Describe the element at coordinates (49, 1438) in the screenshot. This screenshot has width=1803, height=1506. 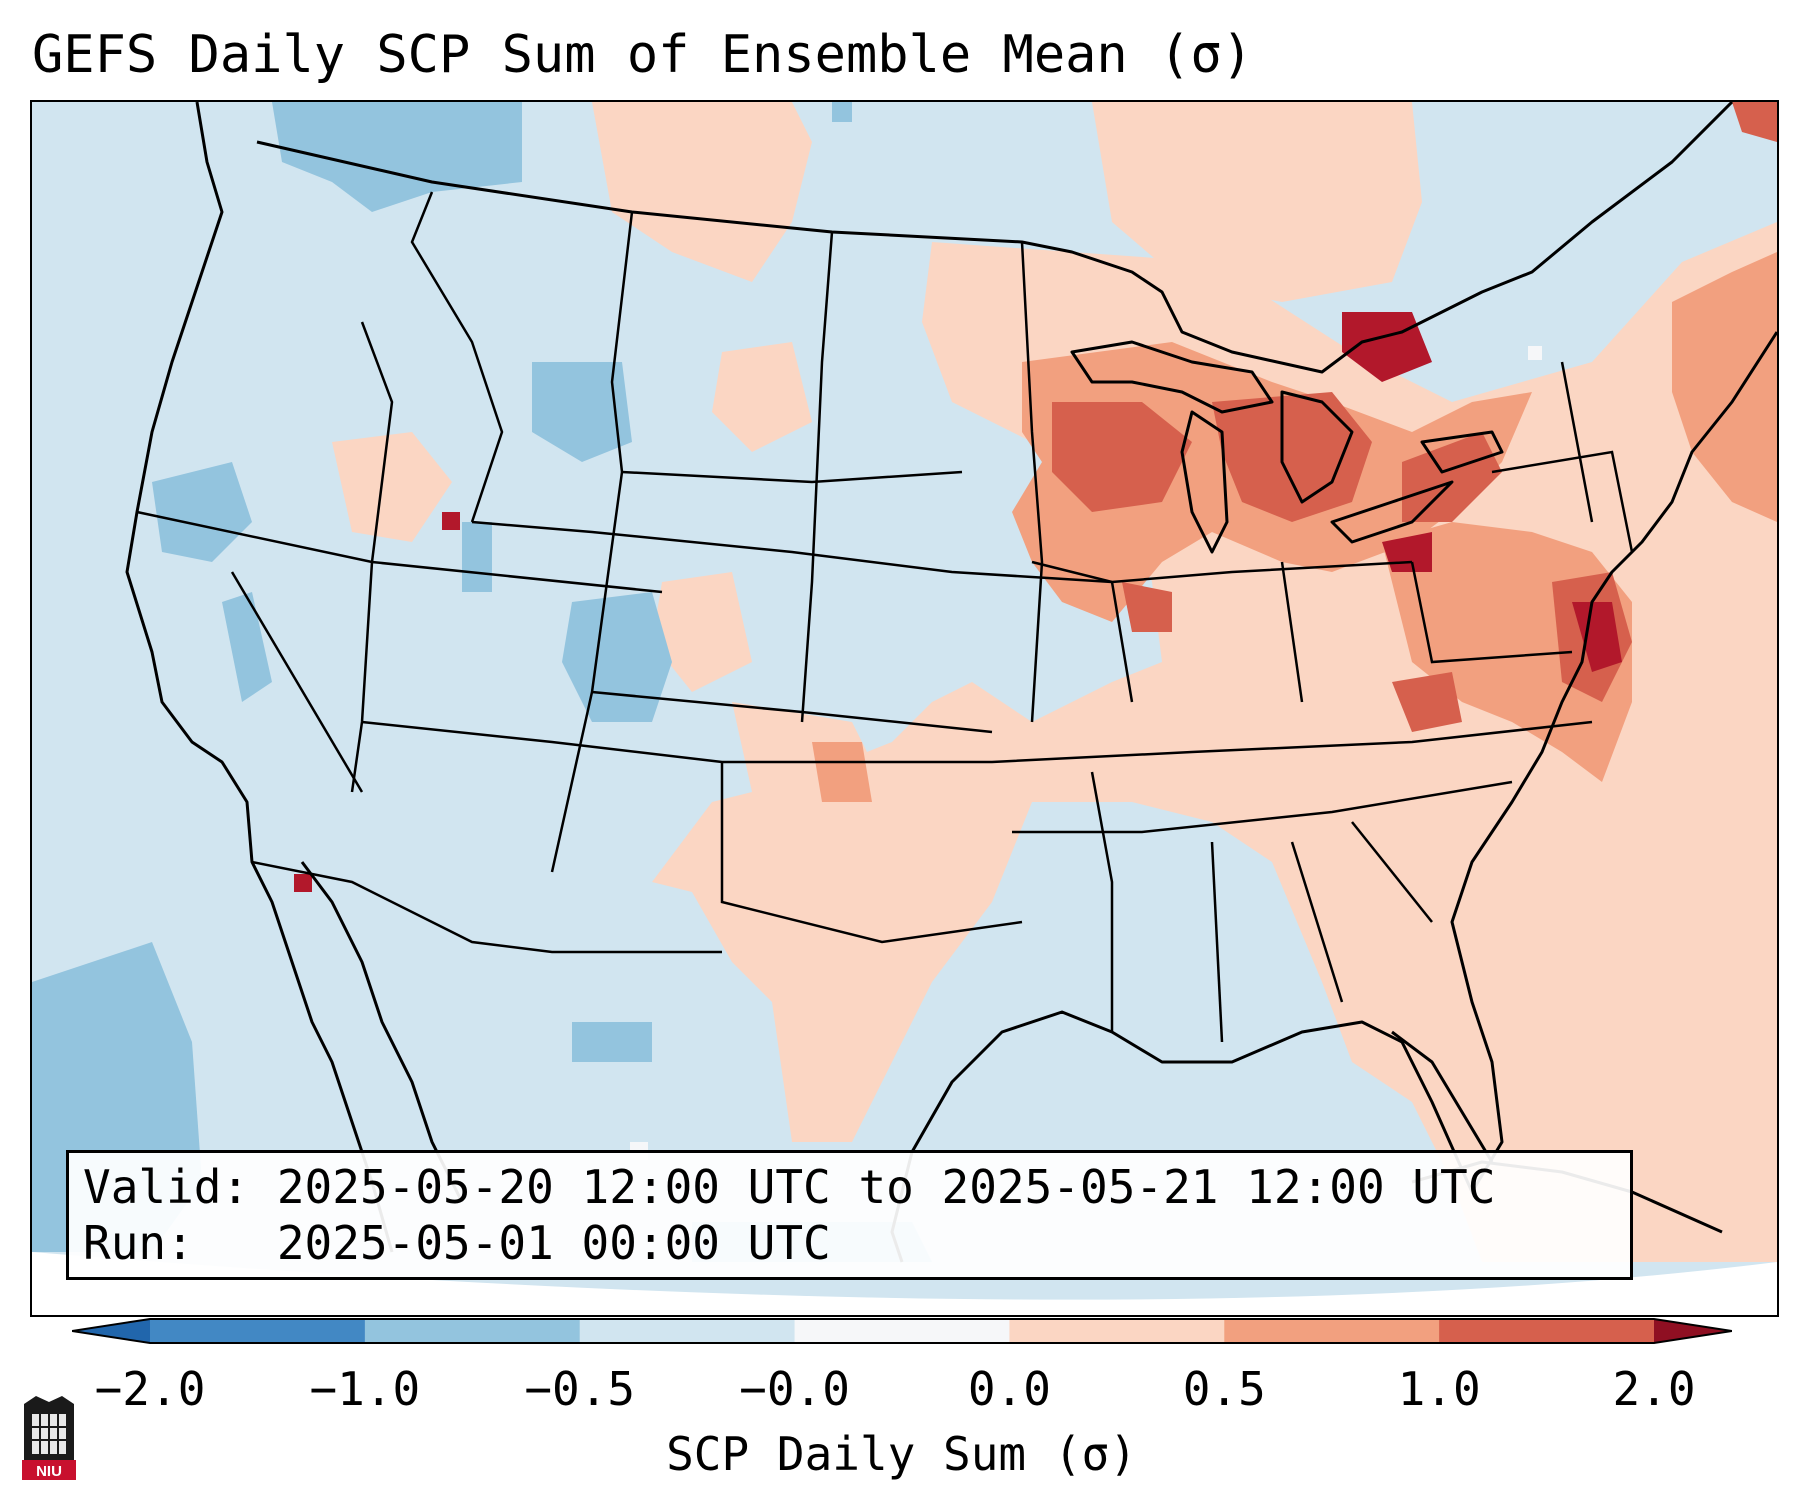
I see `niu-logo-icon: NIU` at that location.